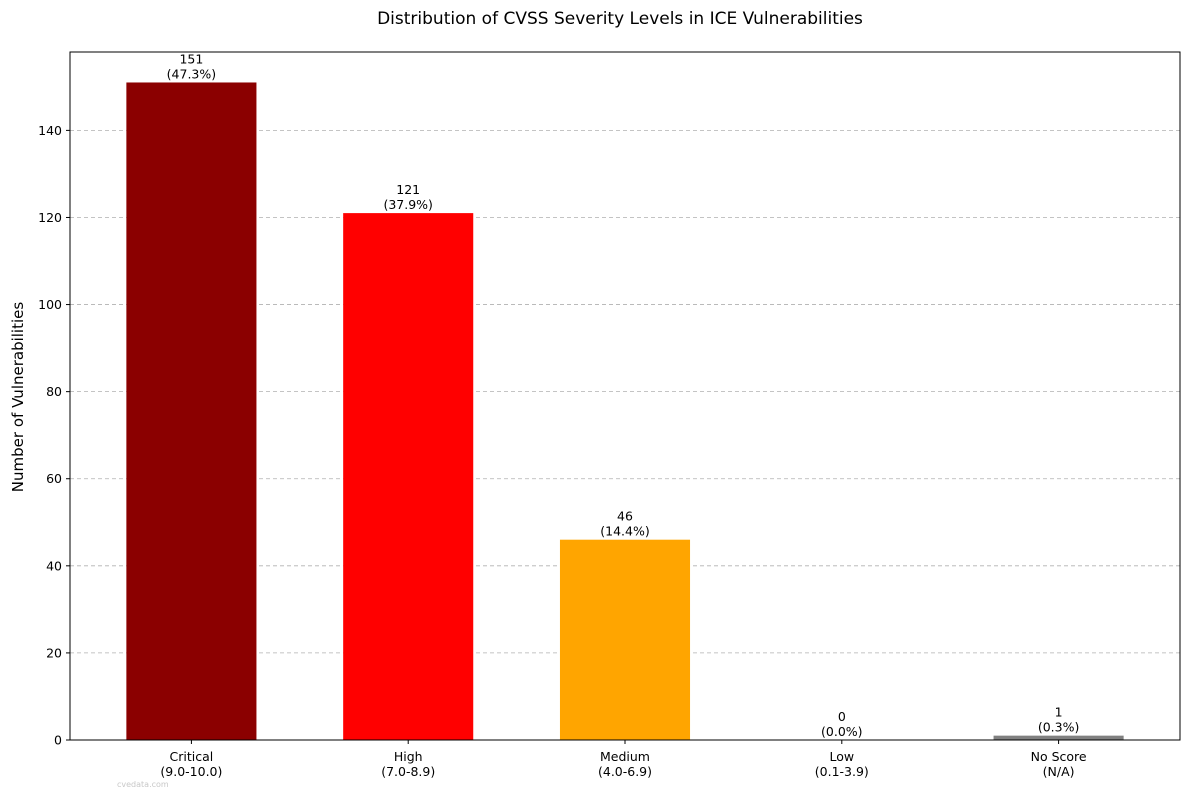 Image resolution: width=1191 pixels, height=799 pixels. What do you see at coordinates (50, 217) in the screenshot?
I see `y-tick-label: 120` at bounding box center [50, 217].